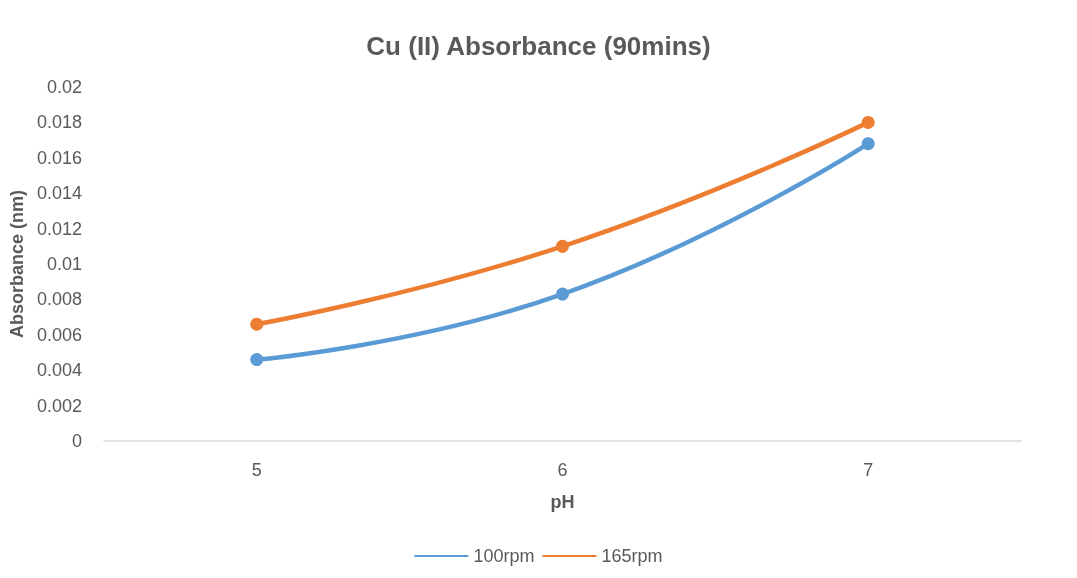 This screenshot has height=578, width=1077. I want to click on x-tick-label: 7, so click(868, 470).